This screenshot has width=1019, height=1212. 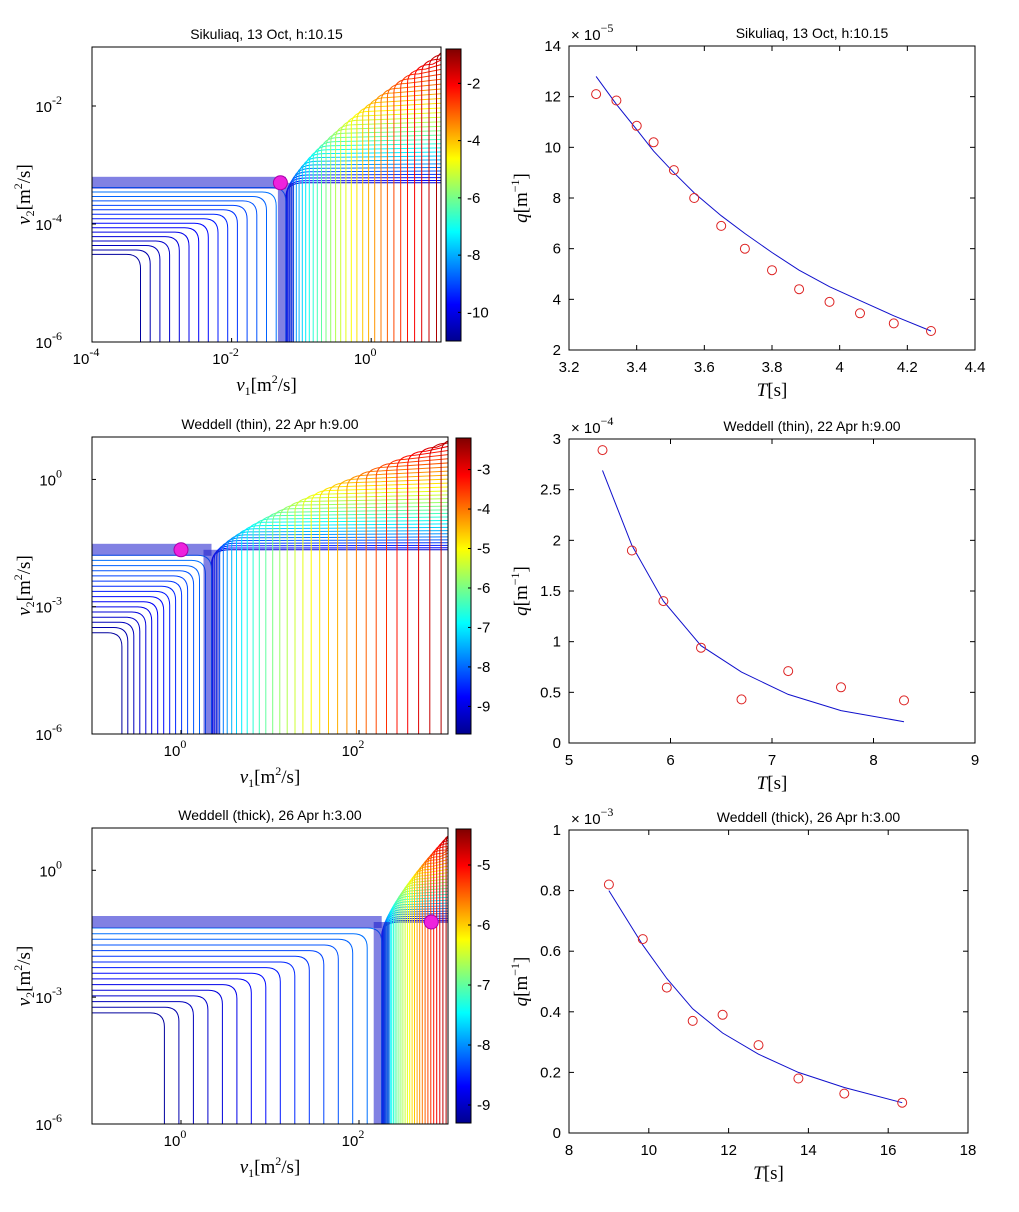 I want to click on label-part: -7, so click(x=483, y=627).